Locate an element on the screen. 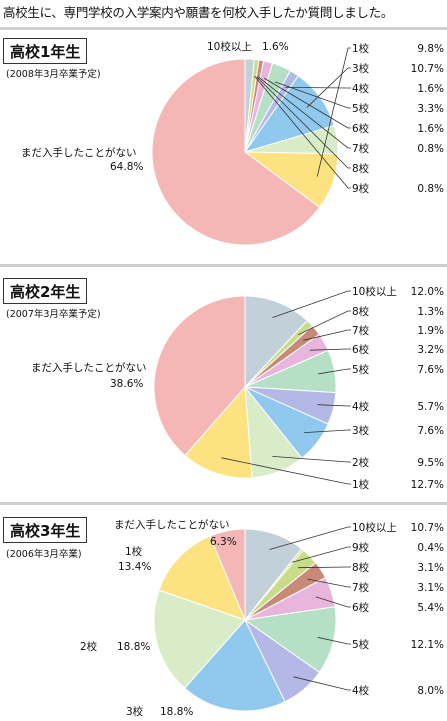  slice-value-label: 5.7% is located at coordinates (430, 407).